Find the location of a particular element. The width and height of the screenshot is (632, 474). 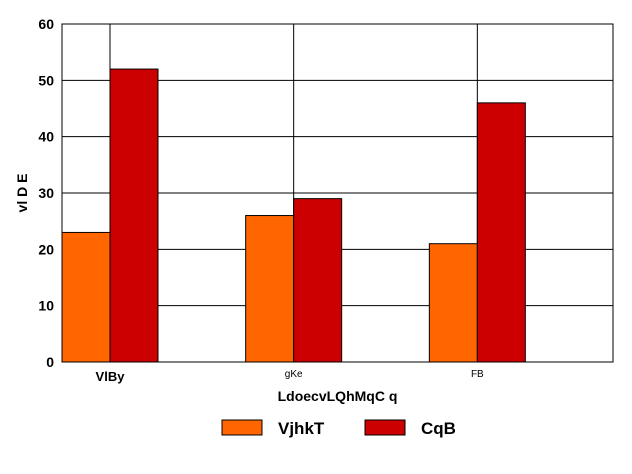

y-tick-label: 10 is located at coordinates (46, 306).